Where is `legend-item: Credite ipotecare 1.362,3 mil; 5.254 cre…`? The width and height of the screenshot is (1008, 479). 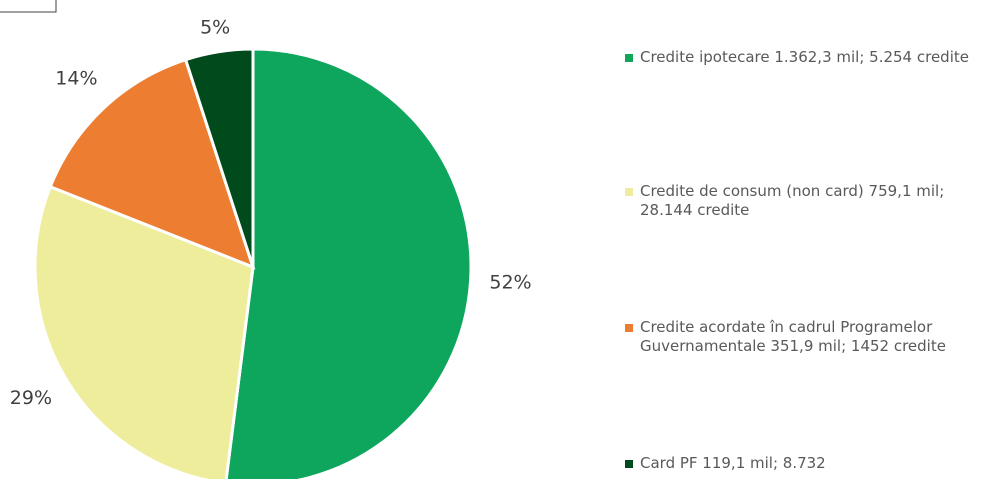
legend-item: Credite ipotecare 1.362,3 mil; 5.254 cre… is located at coordinates (812, 57).